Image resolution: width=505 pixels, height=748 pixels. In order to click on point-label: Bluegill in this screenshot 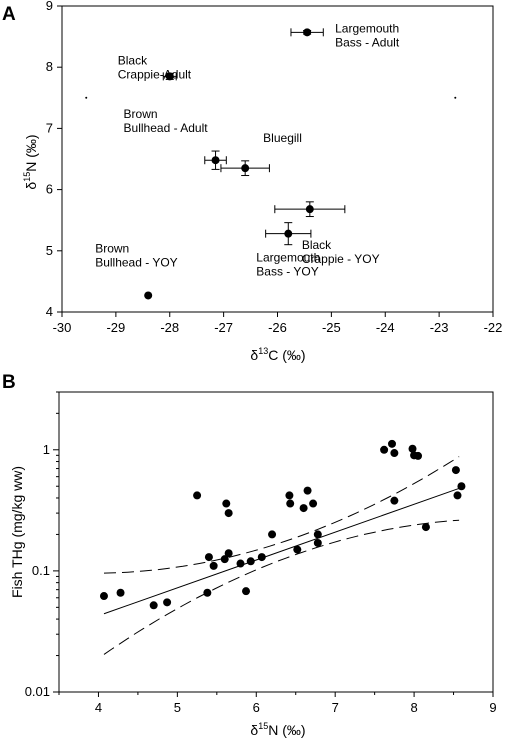, I will do `click(282, 138)`.